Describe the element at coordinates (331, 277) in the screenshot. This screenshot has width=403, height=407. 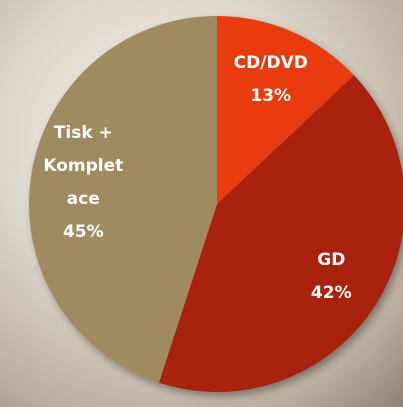
I see `slice-label: GD 42%` at that location.